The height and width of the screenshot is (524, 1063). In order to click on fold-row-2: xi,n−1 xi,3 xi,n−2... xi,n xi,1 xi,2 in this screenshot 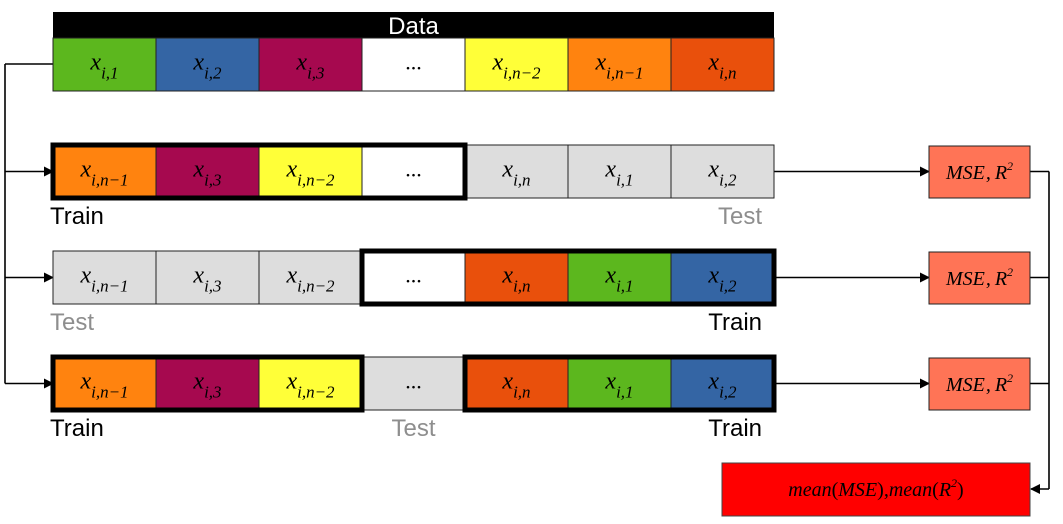, I will do `click(413, 277)`.